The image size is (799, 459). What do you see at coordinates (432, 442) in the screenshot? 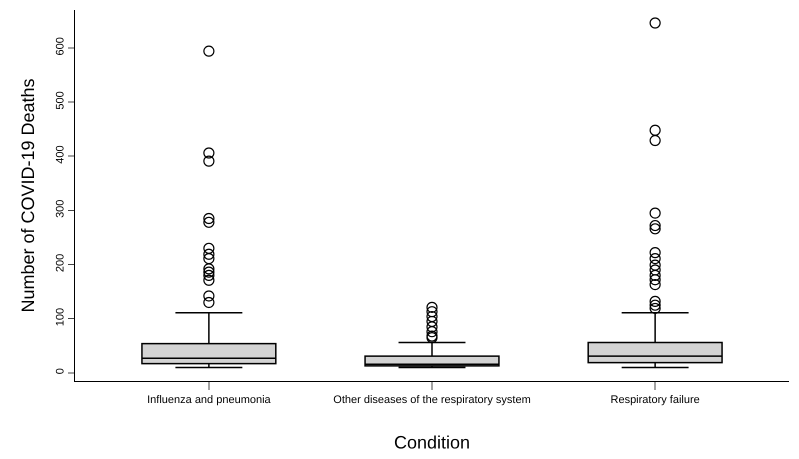
I see `x-axis-title: Condition` at bounding box center [432, 442].